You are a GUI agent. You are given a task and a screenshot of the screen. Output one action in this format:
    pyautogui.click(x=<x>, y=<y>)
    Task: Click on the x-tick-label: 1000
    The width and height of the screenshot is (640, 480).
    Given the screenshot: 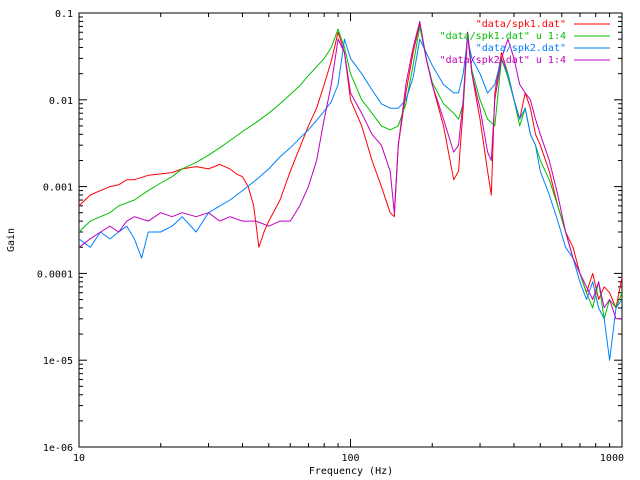 What is the action you would take?
    pyautogui.click(x=612, y=458)
    